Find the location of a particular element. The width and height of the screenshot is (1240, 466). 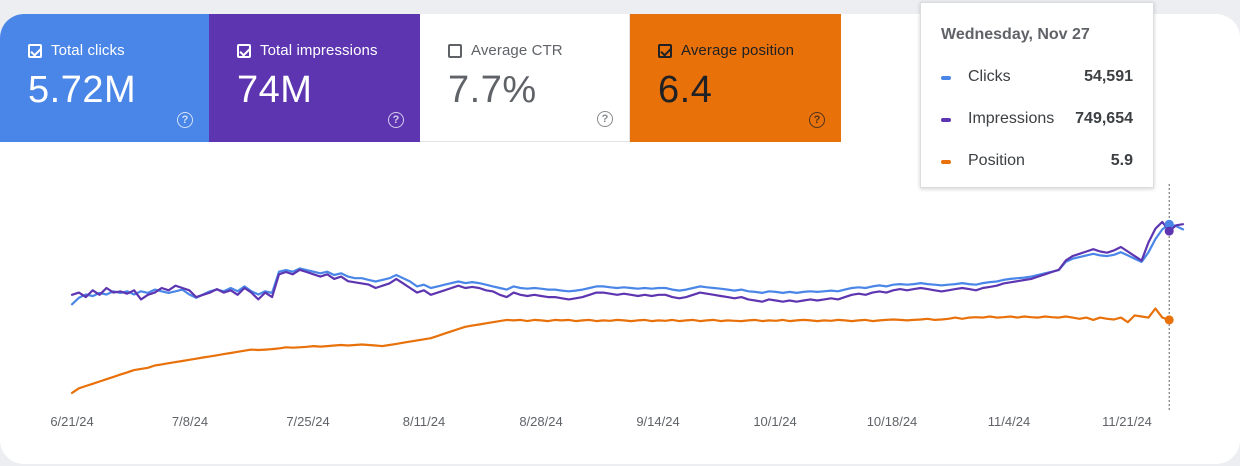

x-tick-label: 6/21/24 is located at coordinates (71, 421).